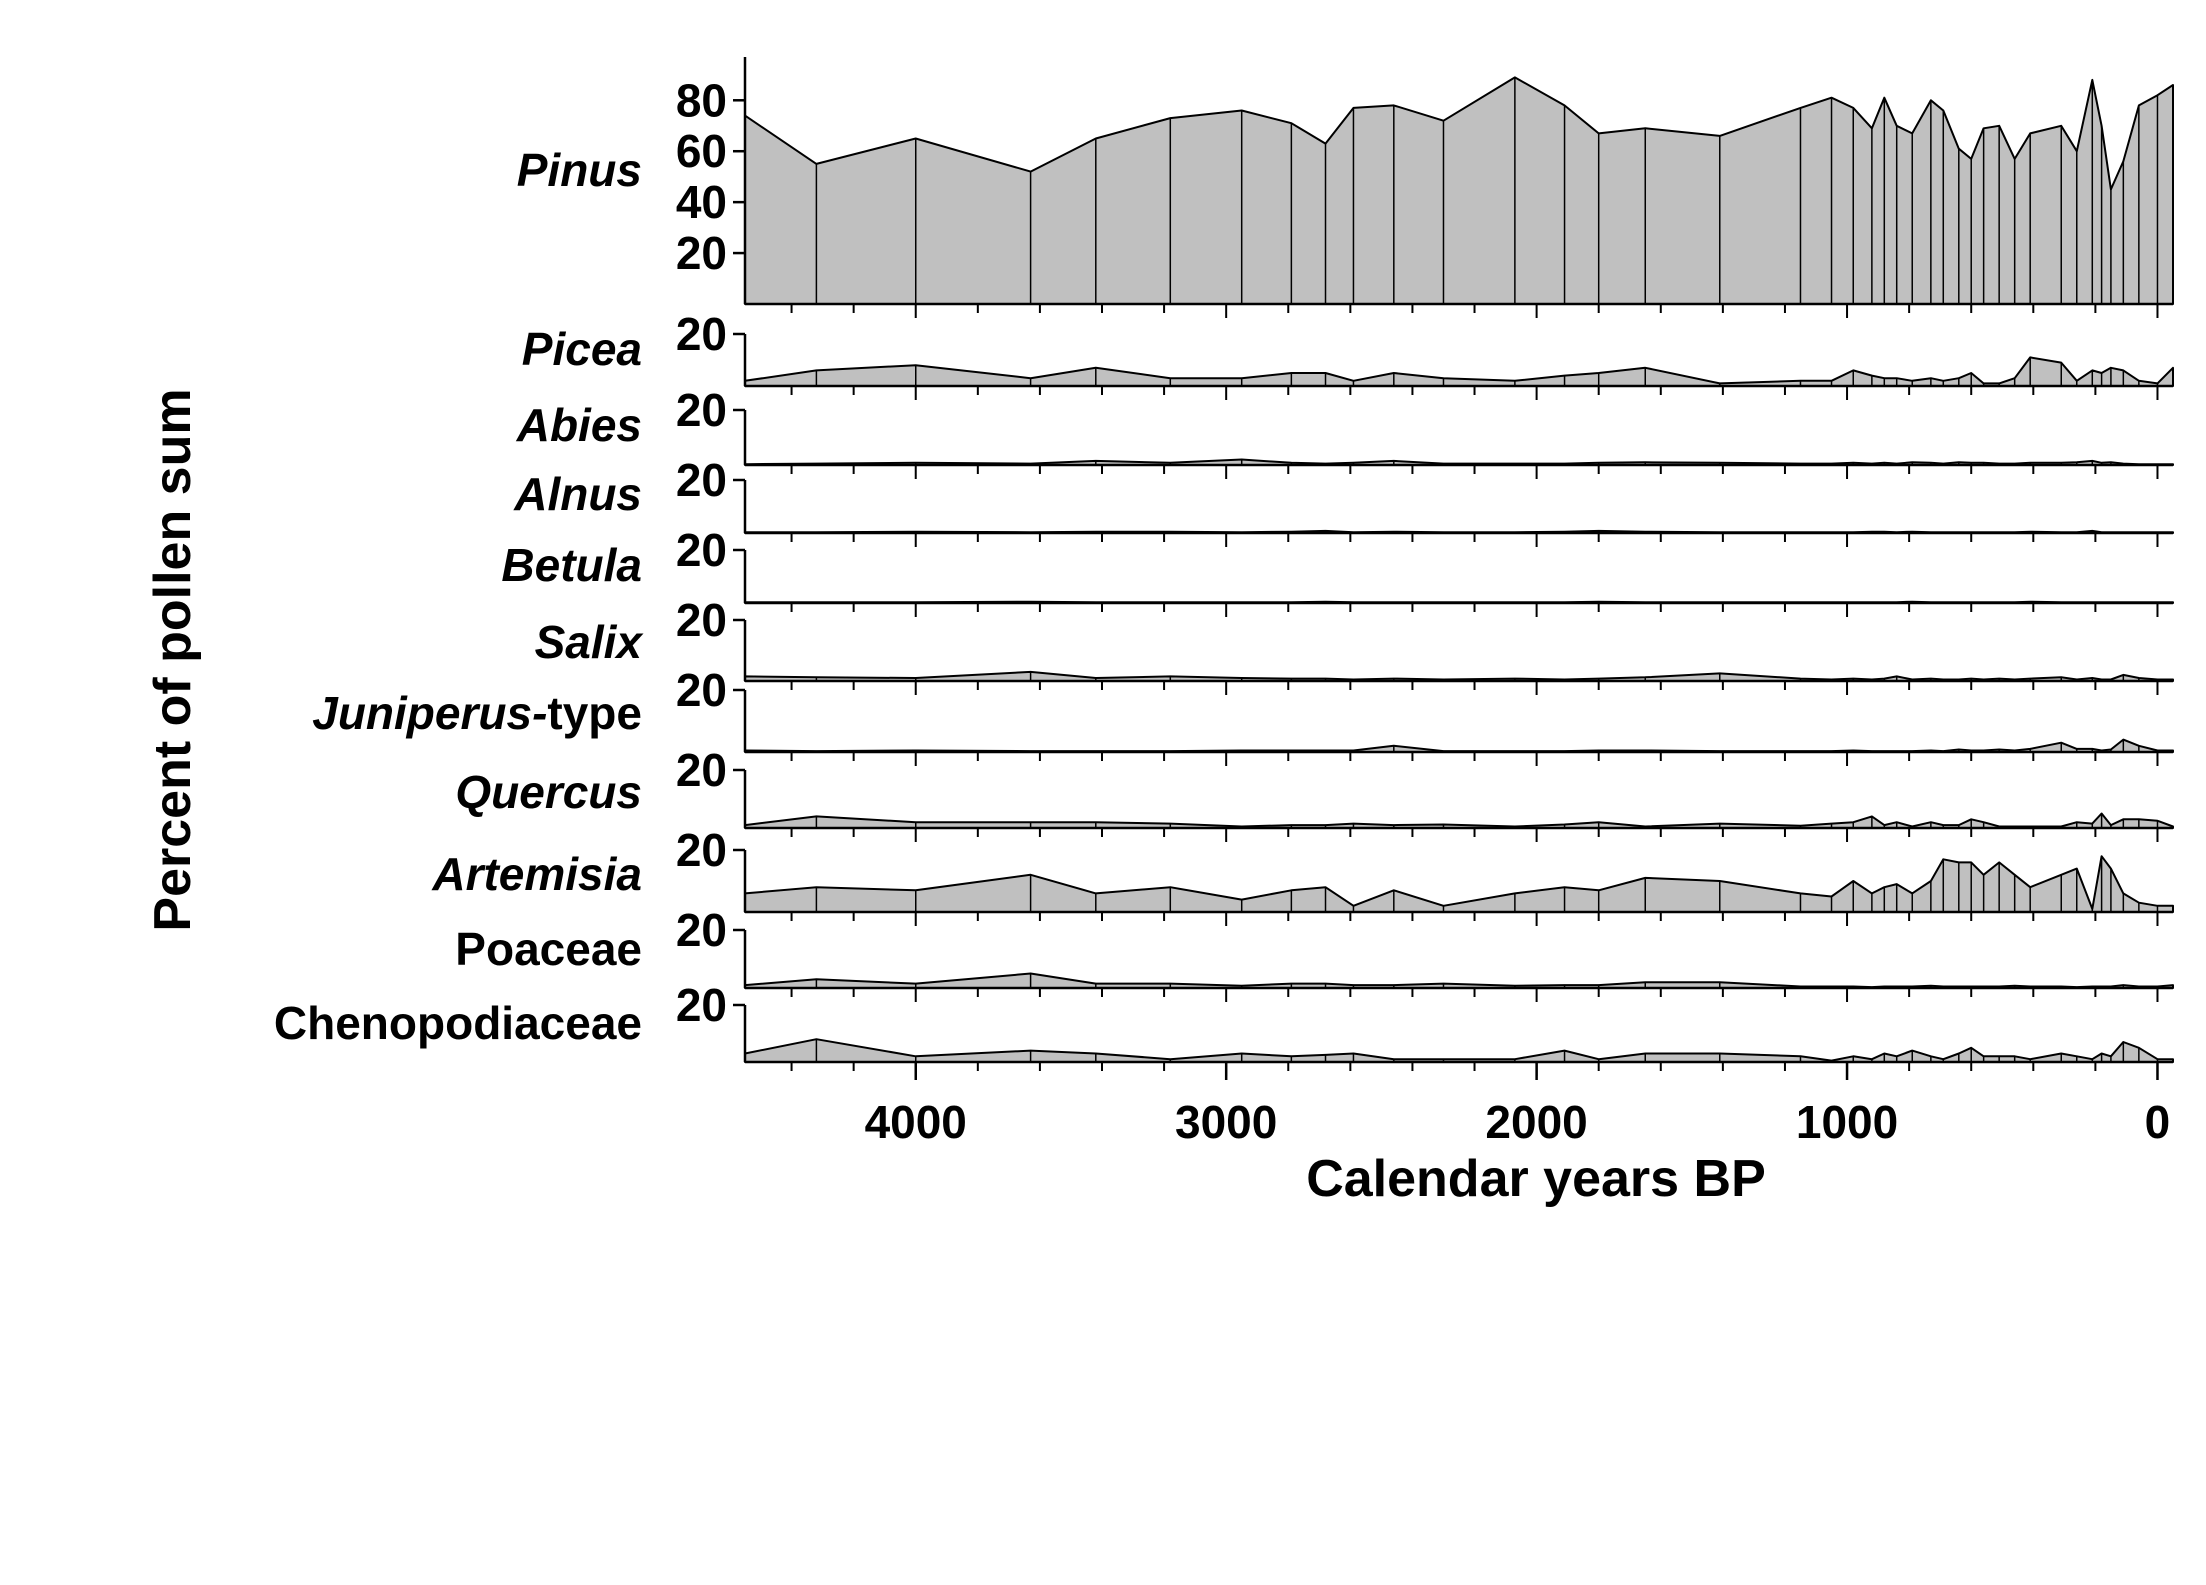  Describe the element at coordinates (1459, 884) in the screenshot. I see `area-artemisia` at that location.